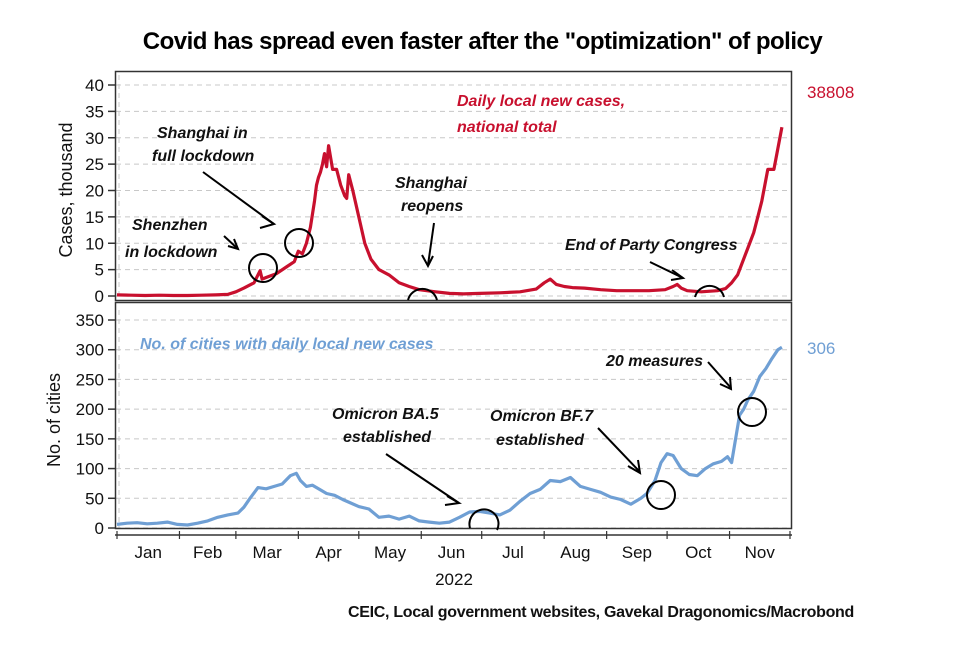 The height and width of the screenshot is (646, 965). What do you see at coordinates (202, 133) in the screenshot?
I see `annotation-shanghai-lockdown-line1: Shanghai in` at bounding box center [202, 133].